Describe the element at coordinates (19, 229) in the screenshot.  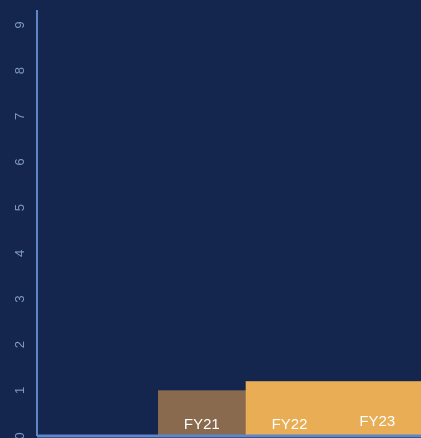
I see `y-axis-ticks: 0 1 2 3 4 5 6 7 8 9` at that location.